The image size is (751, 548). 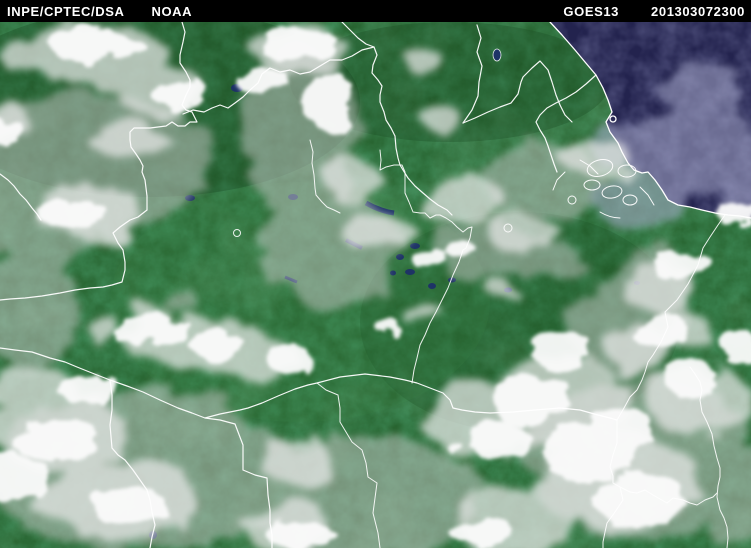 I want to click on border-tocantins-west, so click(x=664, y=381).